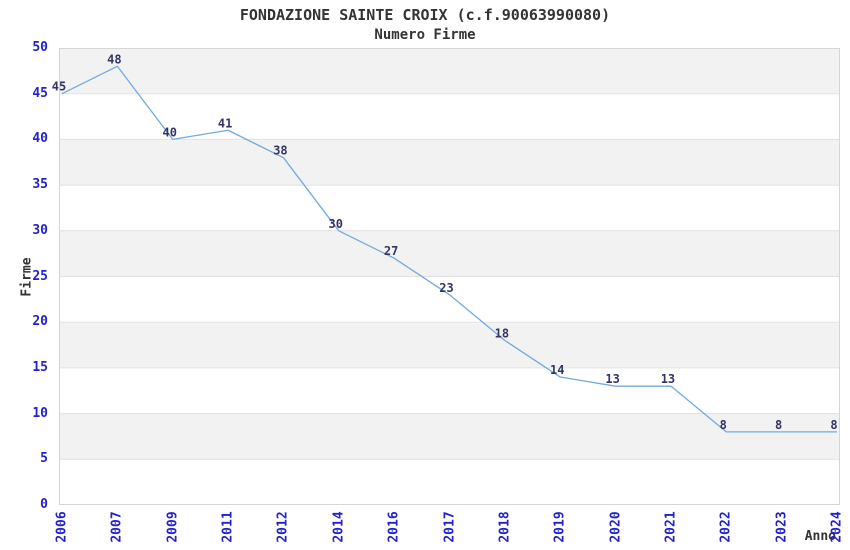  Describe the element at coordinates (169, 132) in the screenshot. I see `data-point-label: 40` at that location.